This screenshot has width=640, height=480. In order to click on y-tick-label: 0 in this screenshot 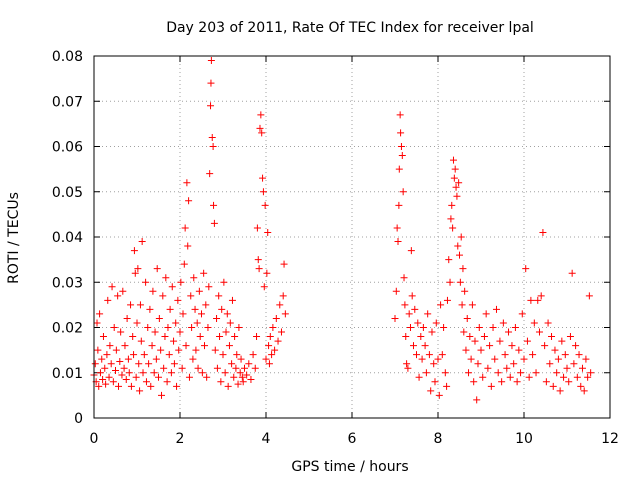, I will do `click(78, 419)`.